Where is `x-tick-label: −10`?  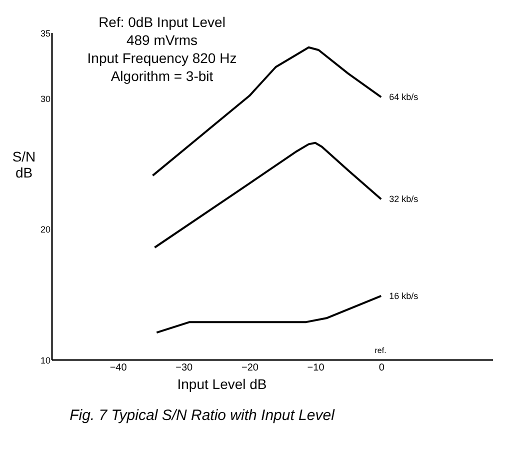
x-tick-label: −10 is located at coordinates (316, 368).